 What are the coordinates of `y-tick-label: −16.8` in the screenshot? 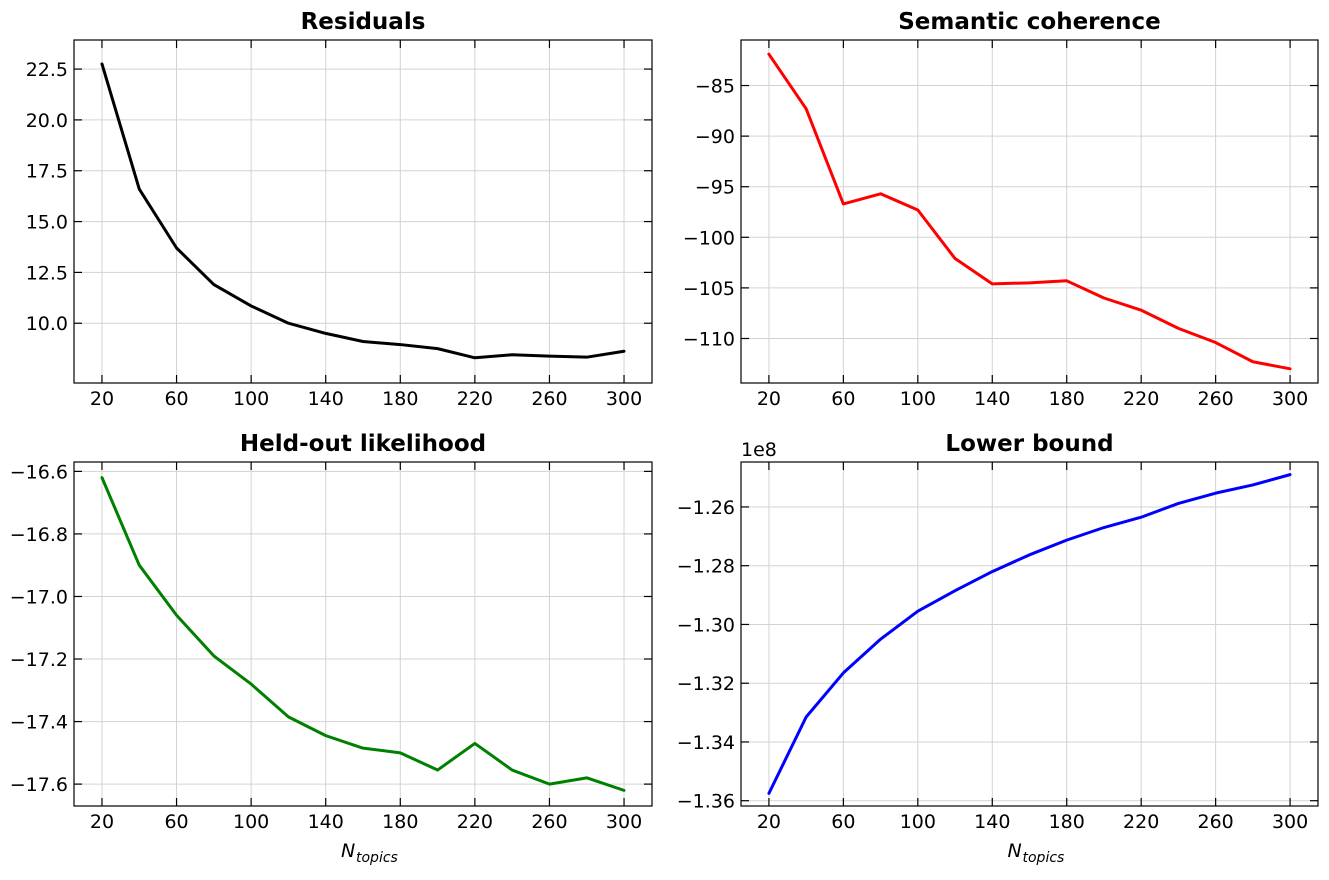 It's located at (39, 535).